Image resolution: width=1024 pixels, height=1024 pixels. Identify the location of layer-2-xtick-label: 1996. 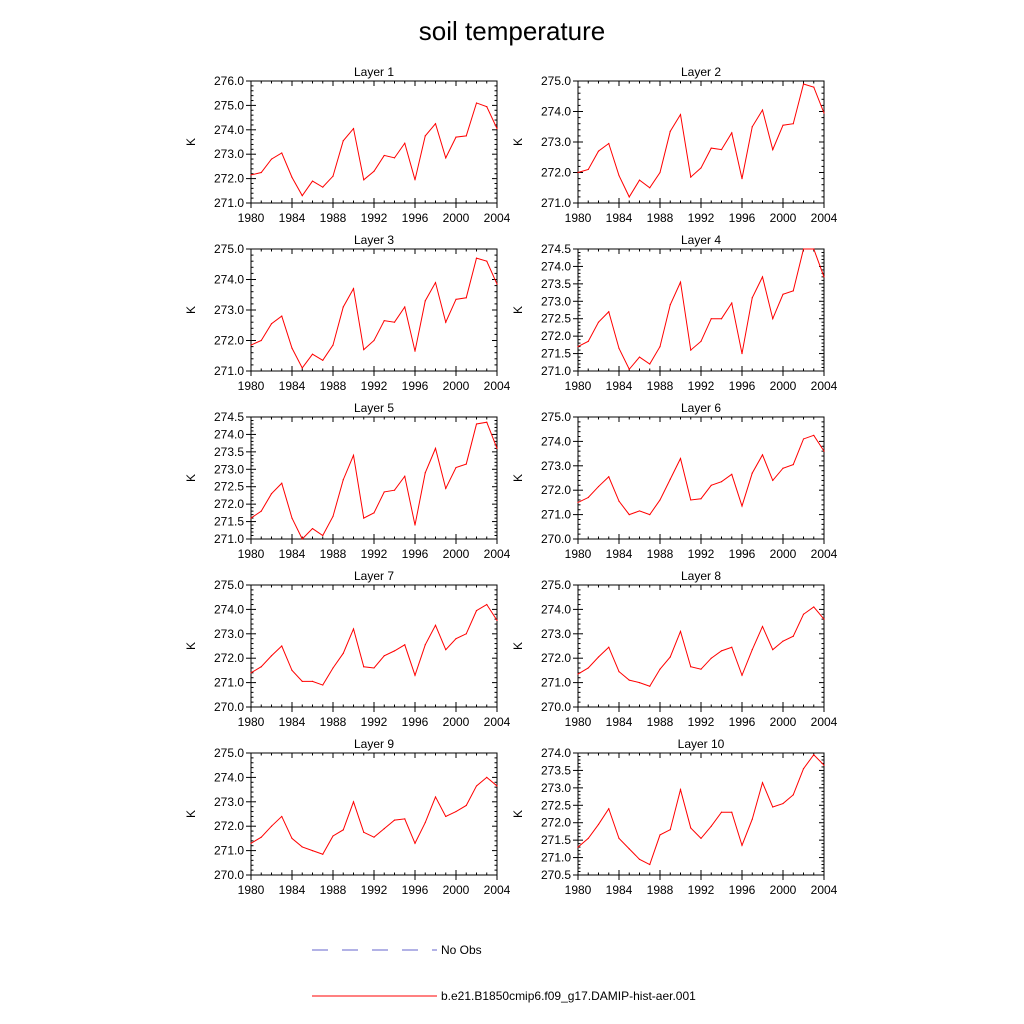
(742, 218).